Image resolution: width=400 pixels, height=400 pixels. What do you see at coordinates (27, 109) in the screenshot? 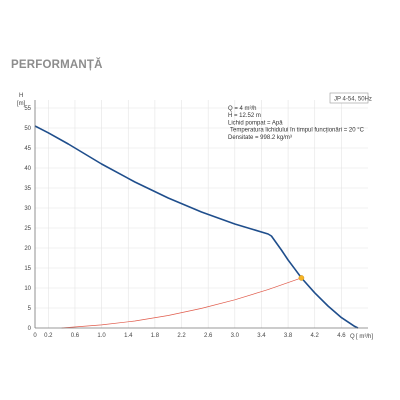
I see `y-tick-label: 55` at bounding box center [27, 109].